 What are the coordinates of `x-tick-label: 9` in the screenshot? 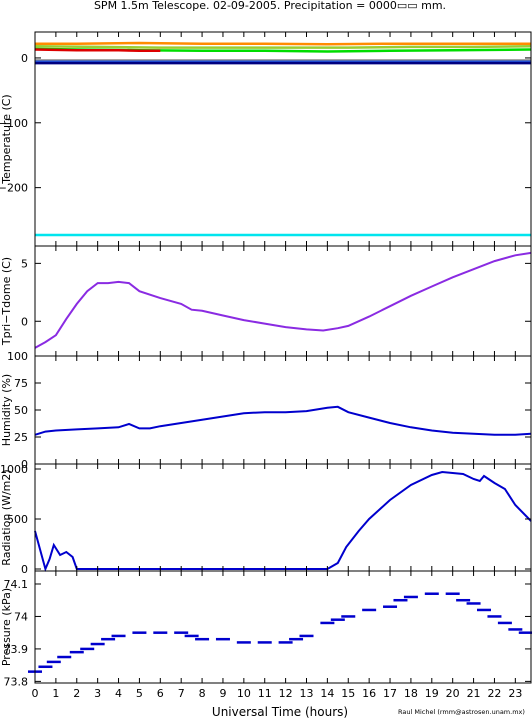 It's located at (222, 693).